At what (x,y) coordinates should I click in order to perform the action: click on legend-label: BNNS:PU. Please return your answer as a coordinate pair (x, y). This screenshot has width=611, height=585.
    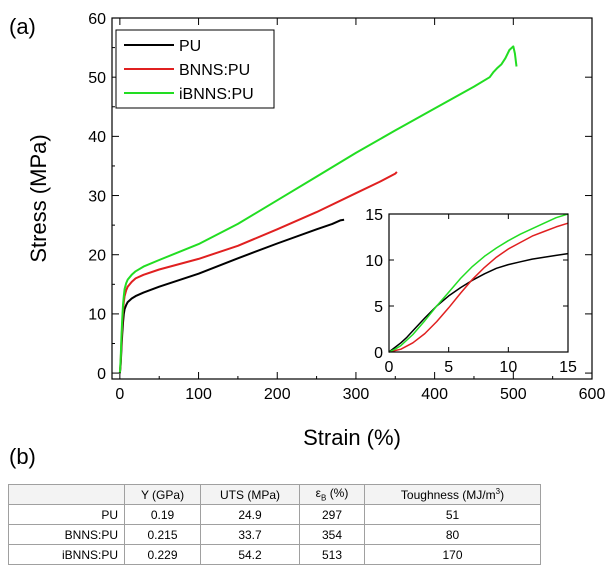
    Looking at the image, I should click on (214, 70).